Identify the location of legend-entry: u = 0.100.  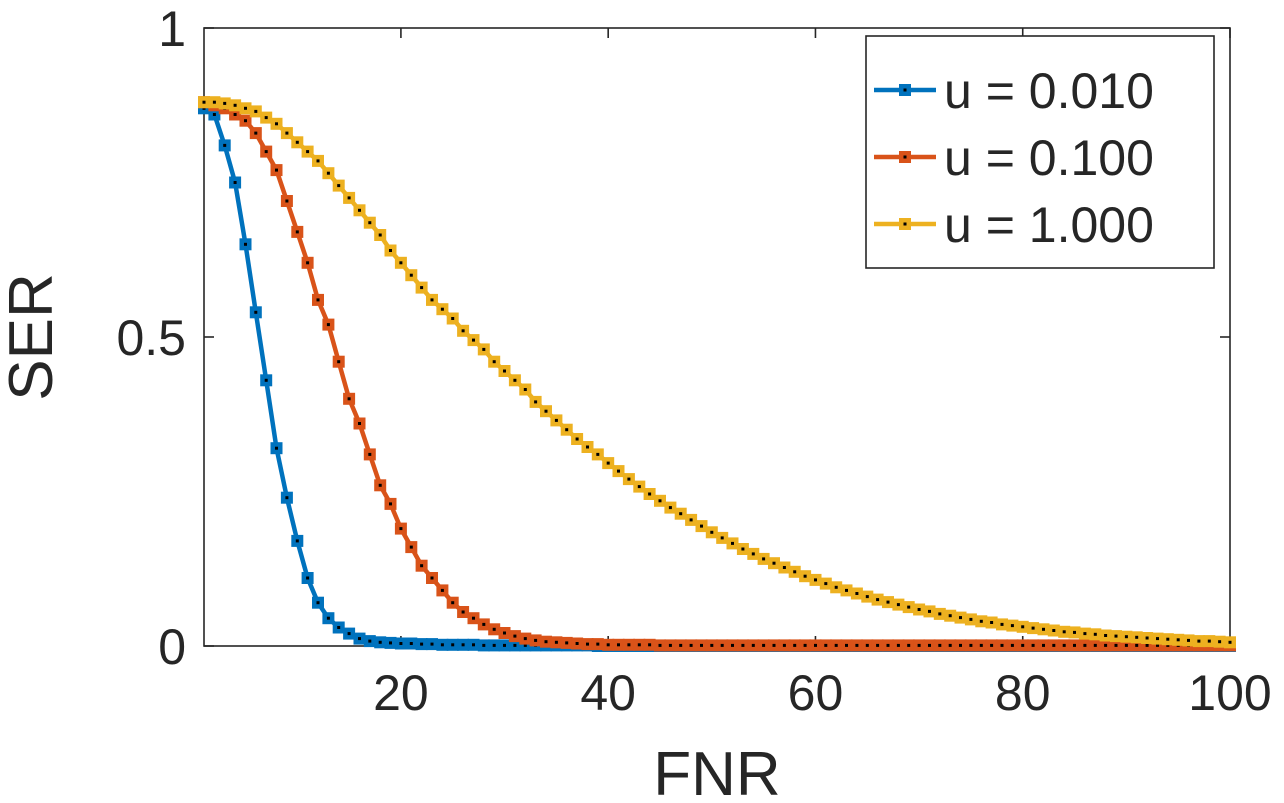
(1014, 158).